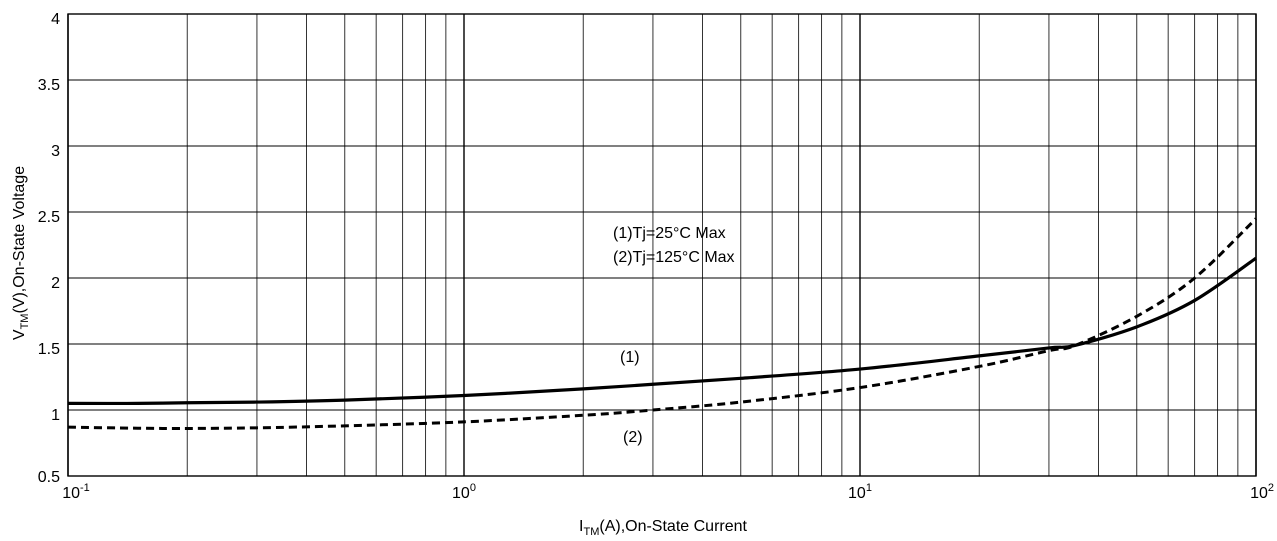 The height and width of the screenshot is (541, 1277). I want to click on y-axis-title-rest: (V),On-State Voltage, so click(19, 240).